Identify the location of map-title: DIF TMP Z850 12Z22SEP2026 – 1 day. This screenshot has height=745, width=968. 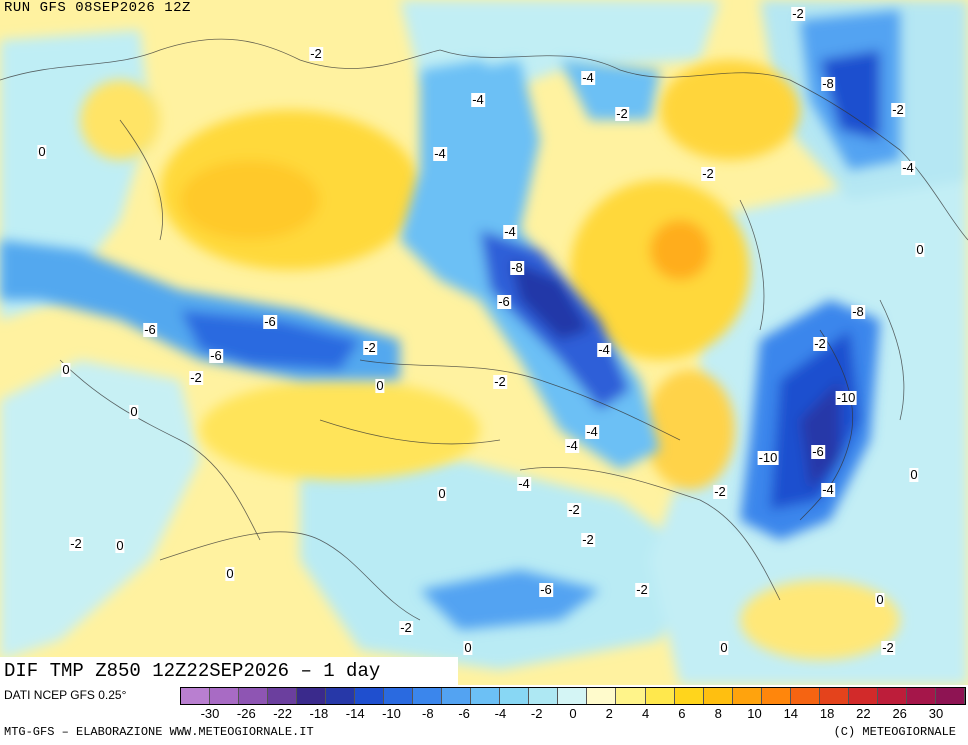
(229, 671).